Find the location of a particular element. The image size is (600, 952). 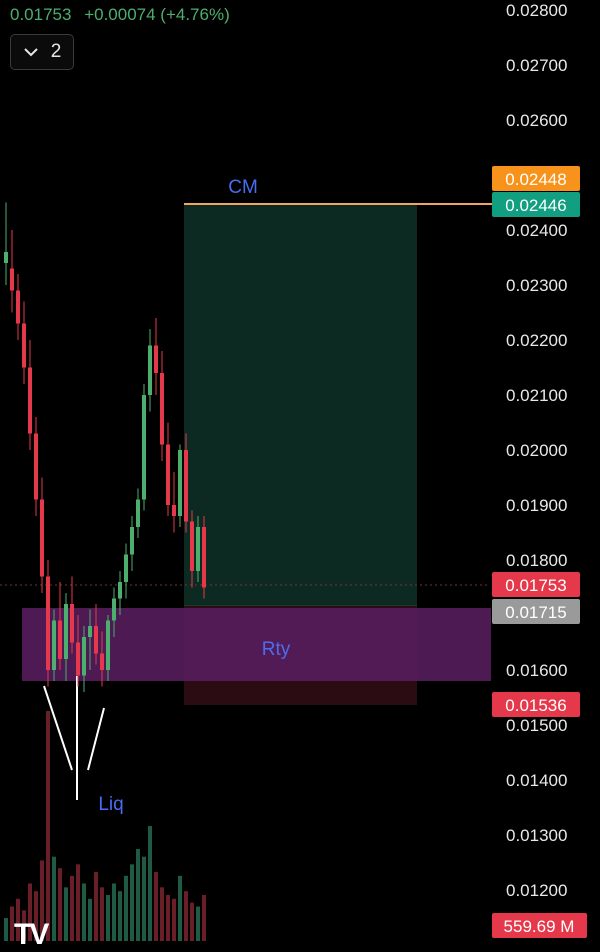

axis-tick: 0.02000 is located at coordinates (536, 450).